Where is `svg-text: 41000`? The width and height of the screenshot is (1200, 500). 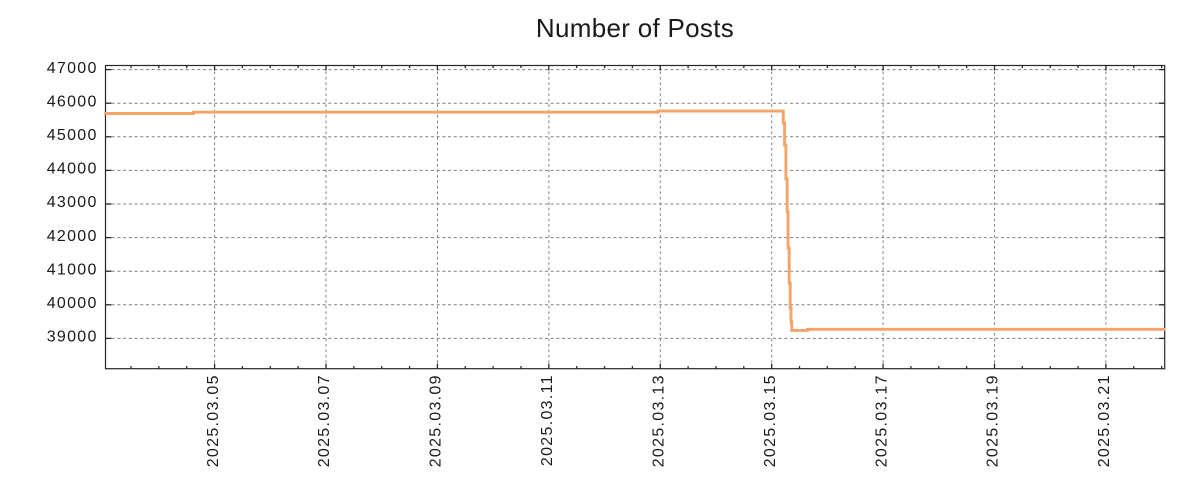
svg-text: 41000 is located at coordinates (72, 269).